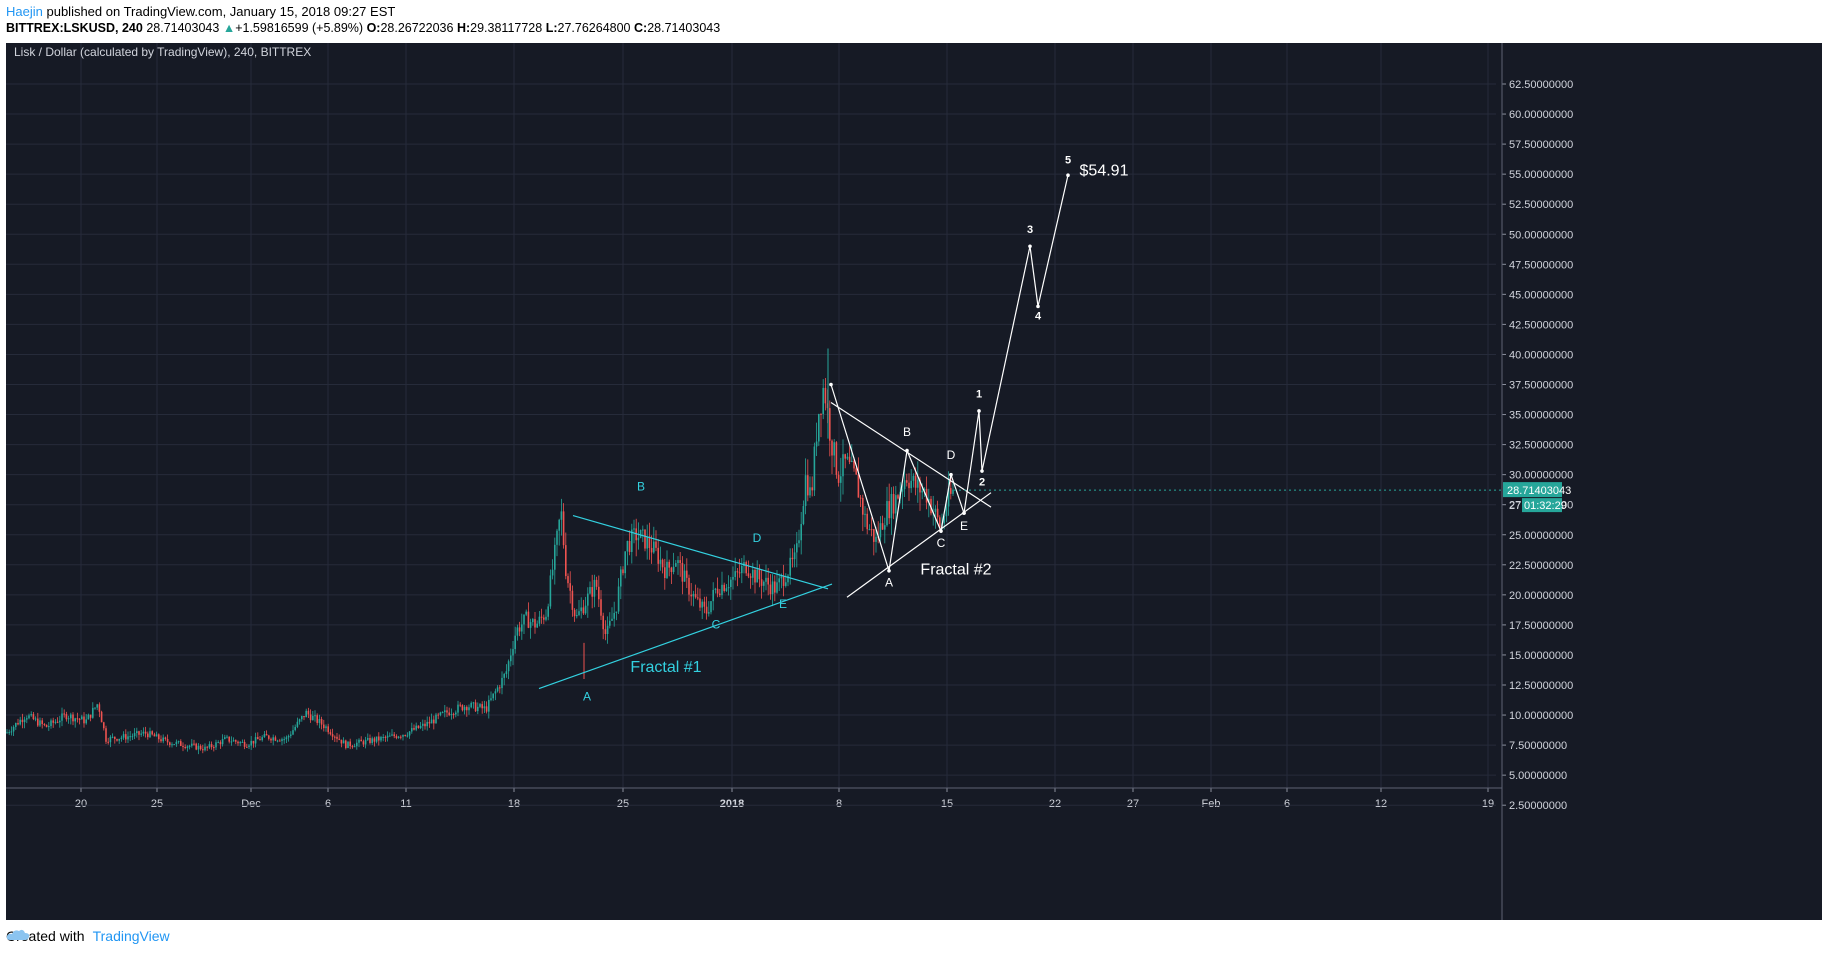 The image size is (1824, 955). I want to click on y-tick-label: 42.50000000, so click(1541, 325).